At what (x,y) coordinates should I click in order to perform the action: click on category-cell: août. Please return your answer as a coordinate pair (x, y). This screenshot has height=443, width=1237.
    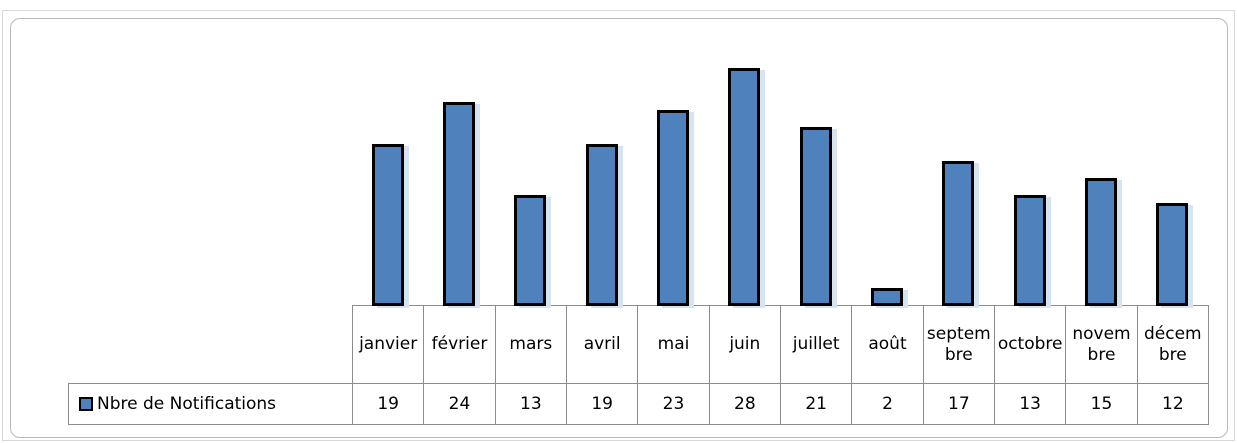
    Looking at the image, I should click on (887, 344).